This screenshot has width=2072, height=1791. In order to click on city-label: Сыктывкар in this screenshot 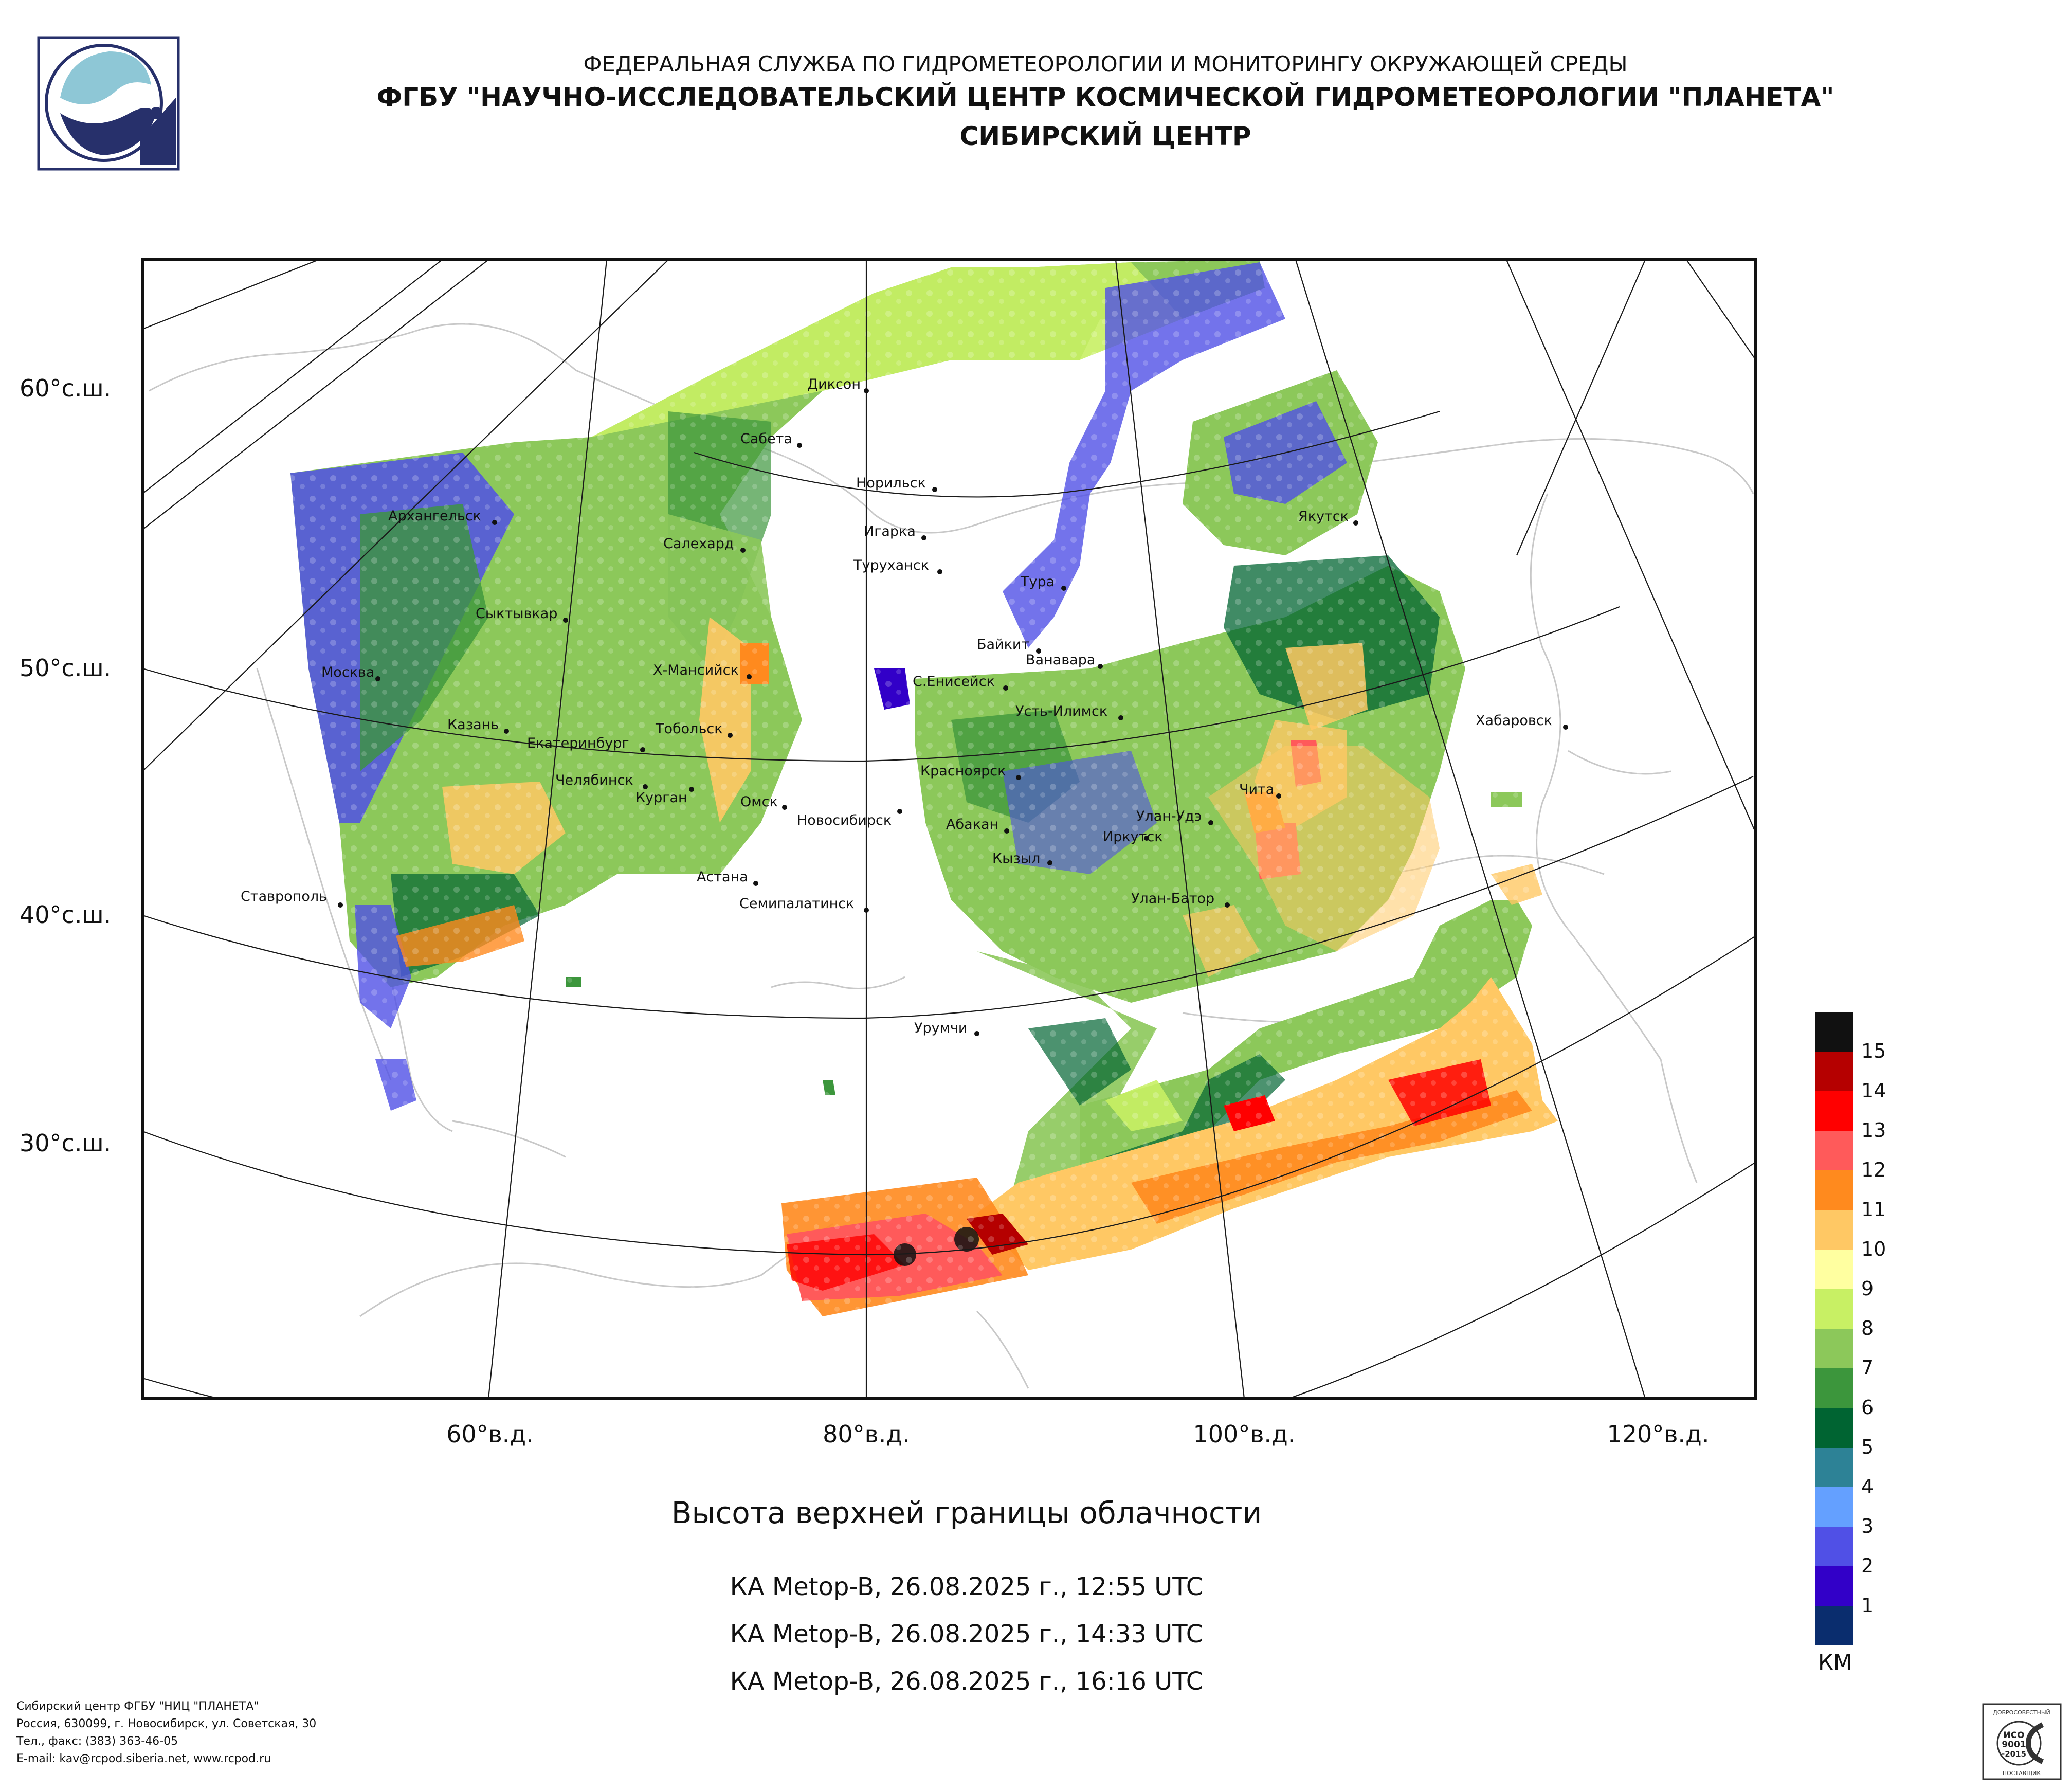, I will do `click(516, 614)`.